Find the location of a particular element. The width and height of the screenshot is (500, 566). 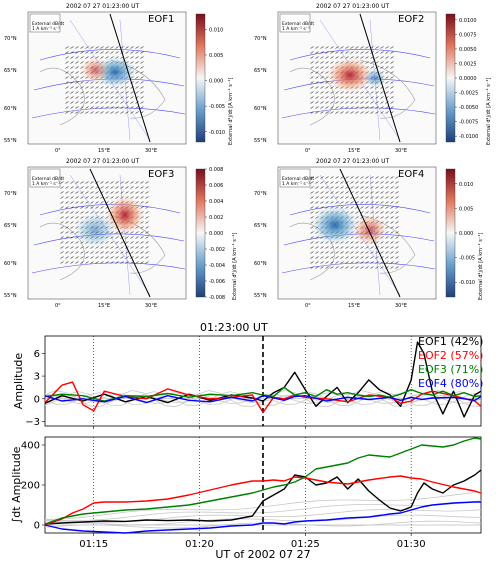

panel-title: EOF2 is located at coordinates (411, 19).